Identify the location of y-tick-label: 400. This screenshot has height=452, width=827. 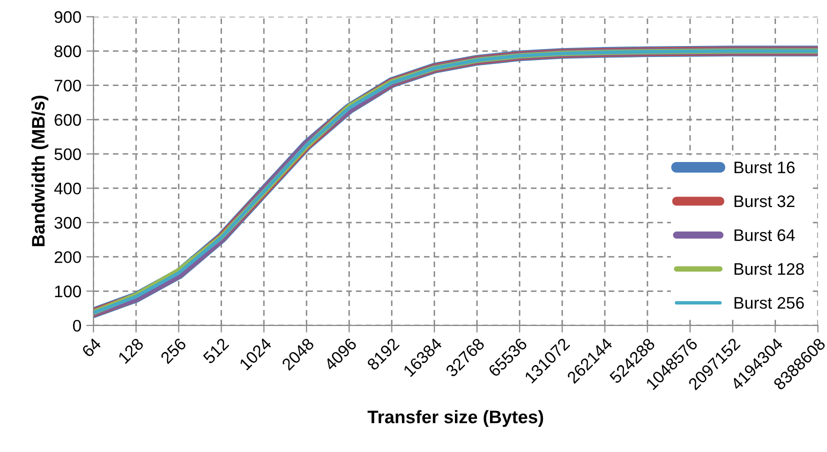
(67, 188).